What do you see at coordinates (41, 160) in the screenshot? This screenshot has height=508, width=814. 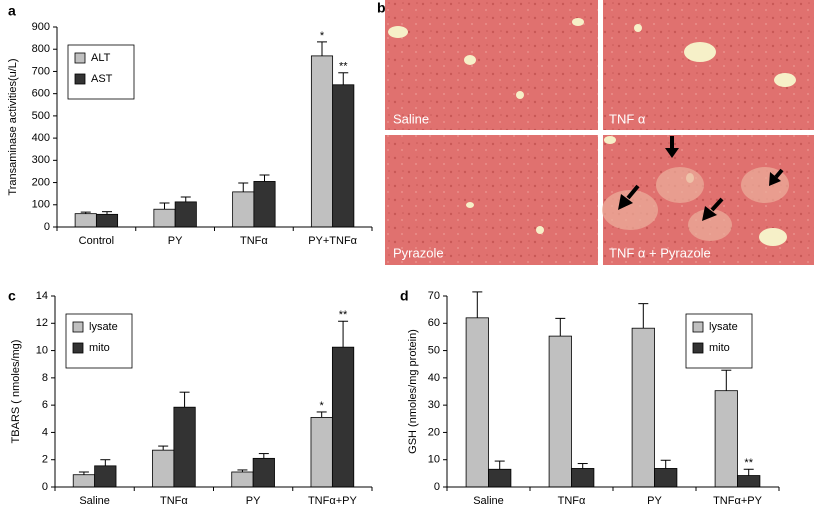 I see `y-tick-label: 300` at bounding box center [41, 160].